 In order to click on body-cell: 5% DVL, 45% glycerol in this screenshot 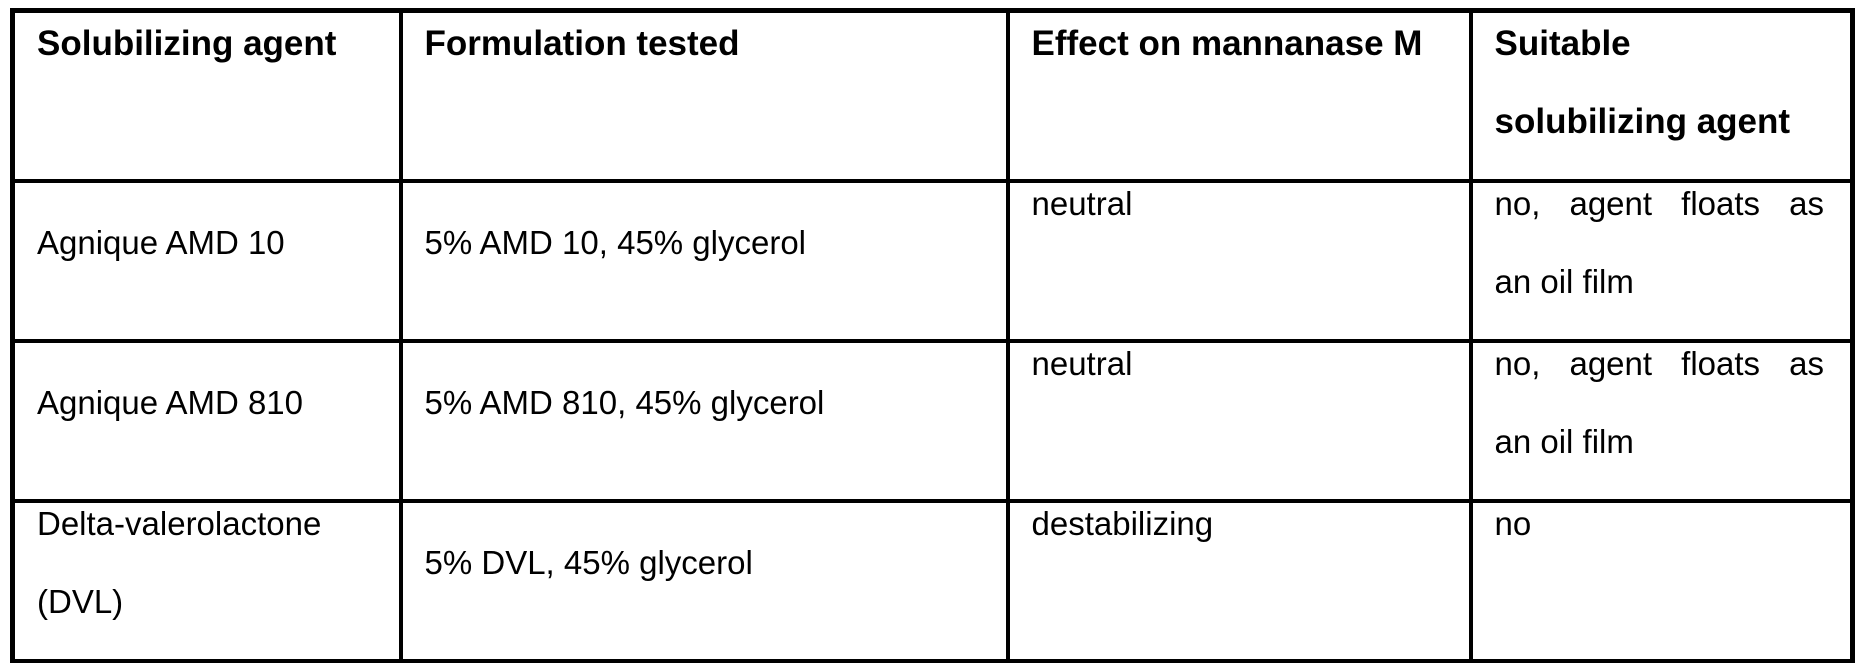, I will do `click(704, 581)`.